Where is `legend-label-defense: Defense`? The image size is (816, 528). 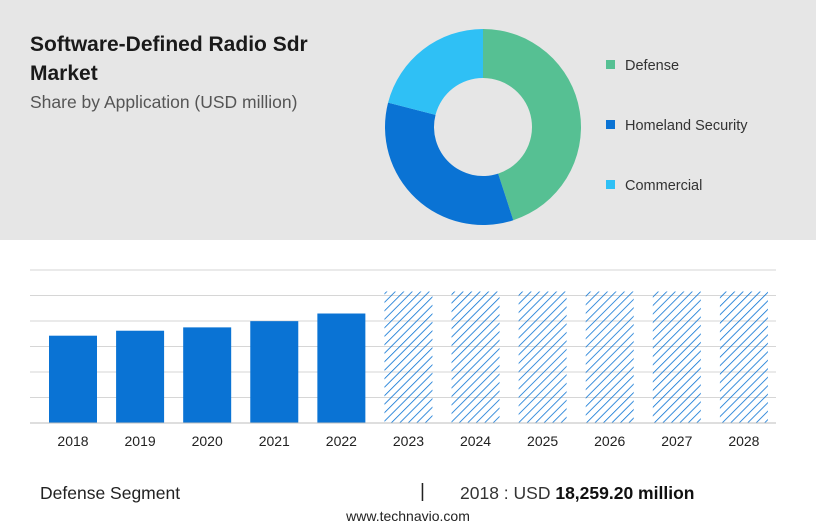 legend-label-defense: Defense is located at coordinates (652, 66).